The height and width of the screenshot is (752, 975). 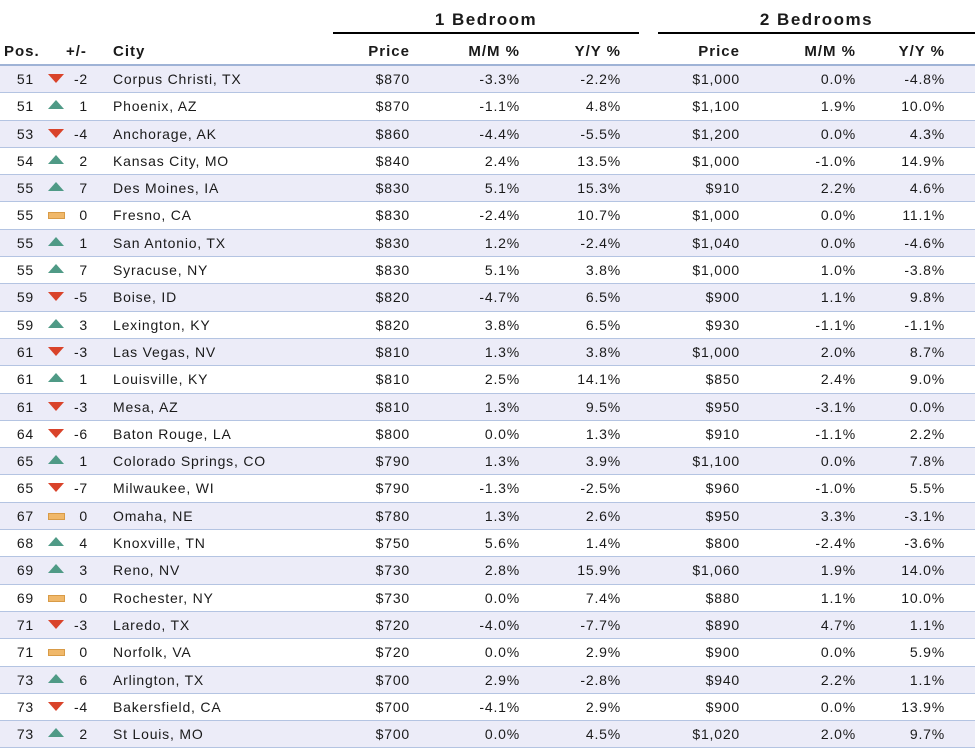 I want to click on table-row: 71 -3 Laredo, TX $720 -4.0% -7.7% $890 4.7% 1.1%, so click(x=487, y=625).